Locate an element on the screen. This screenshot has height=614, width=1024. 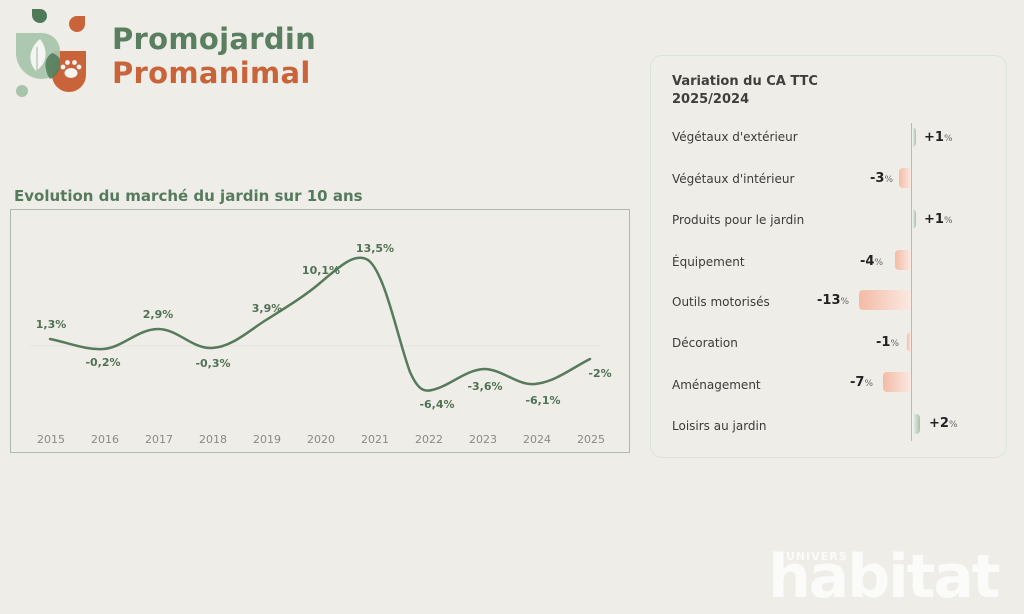
value-outils-motorises: -13% is located at coordinates (833, 300).